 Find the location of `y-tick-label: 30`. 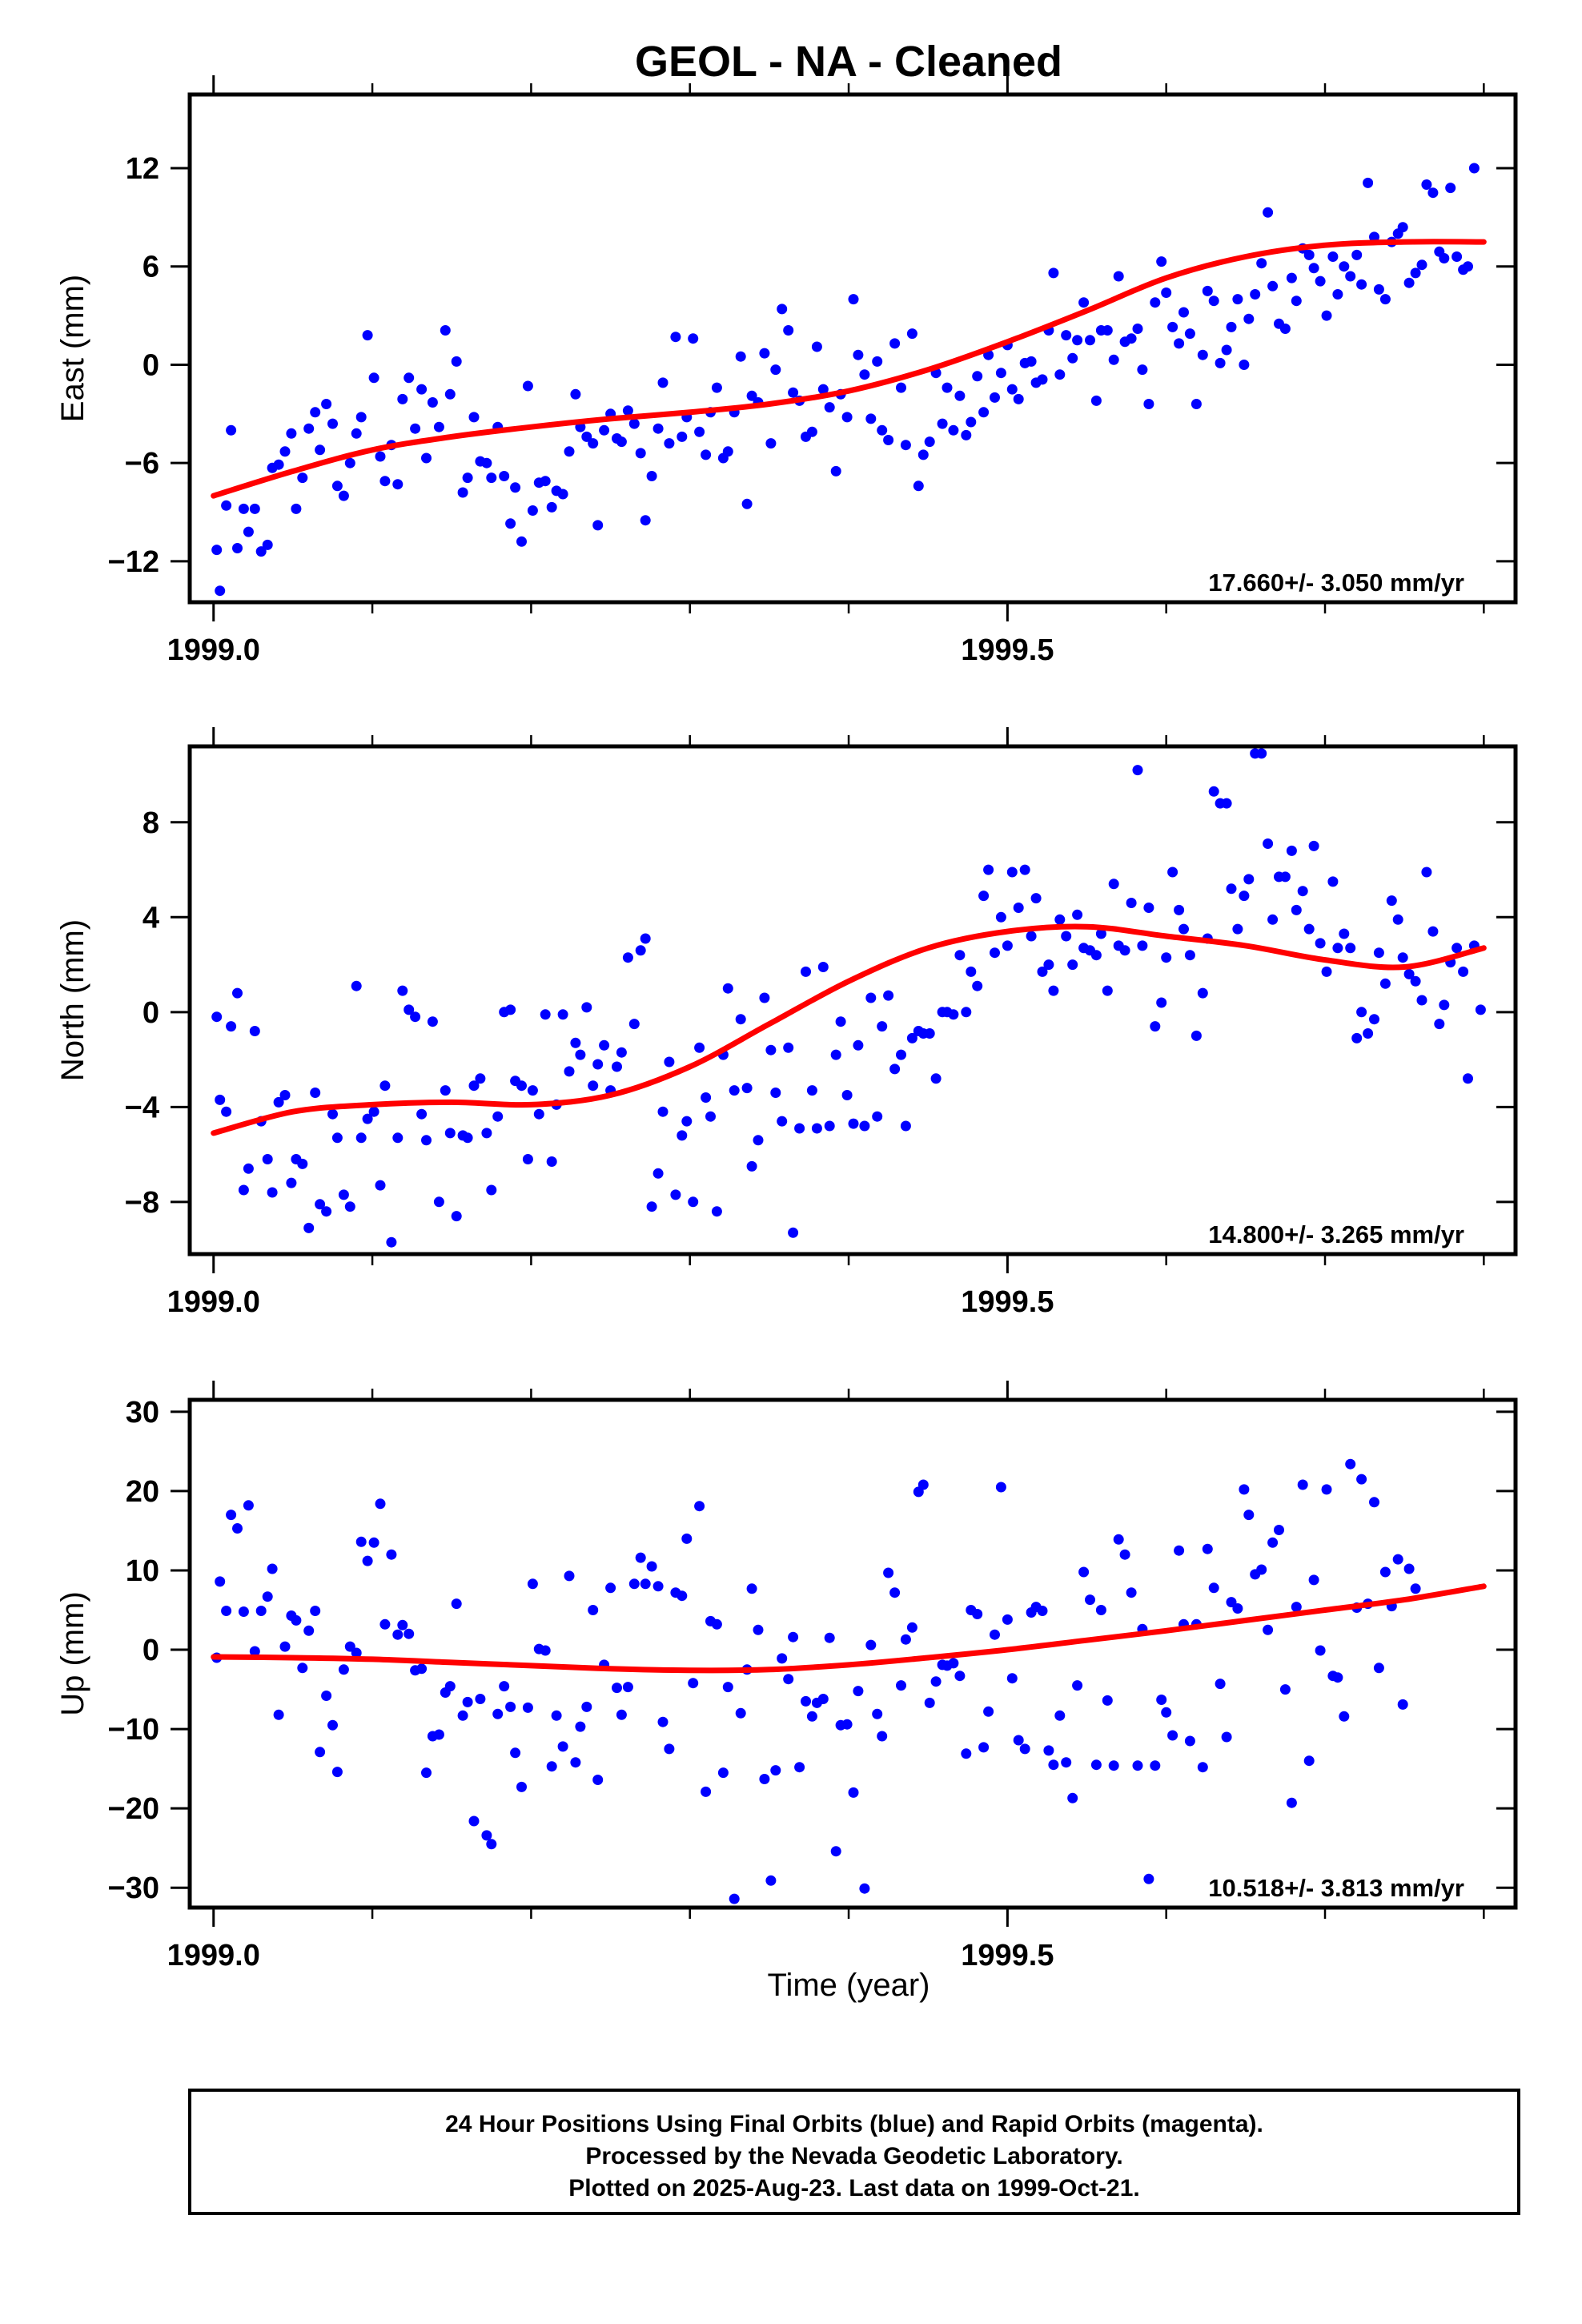

y-tick-label: 30 is located at coordinates (142, 1412).